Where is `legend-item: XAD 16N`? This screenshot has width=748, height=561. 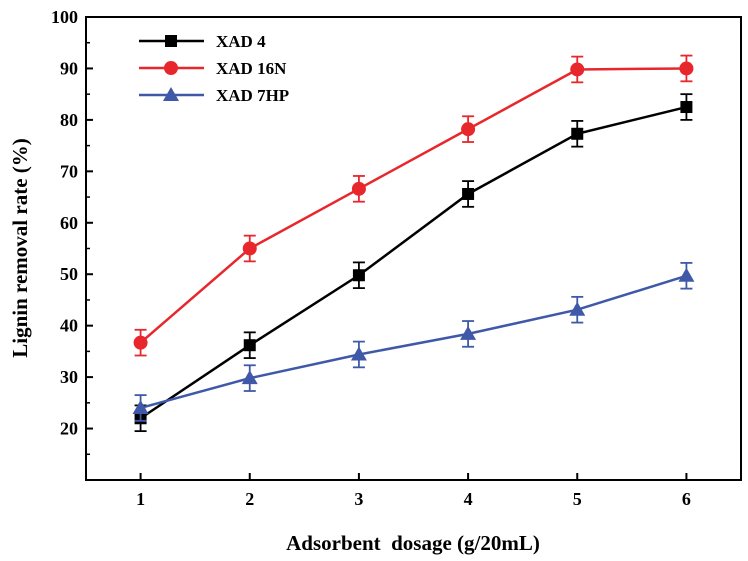 legend-item: XAD 16N is located at coordinates (213, 68).